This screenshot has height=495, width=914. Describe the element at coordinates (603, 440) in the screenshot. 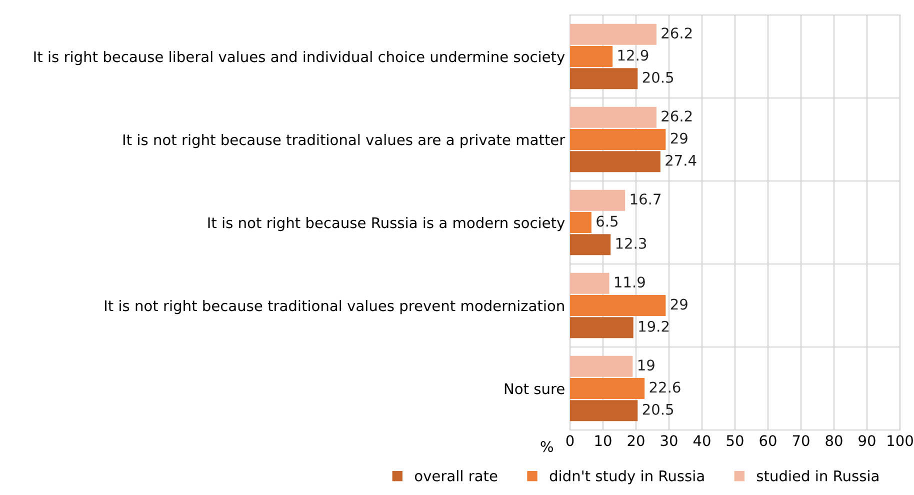

I see `x-tick-label: 10` at that location.